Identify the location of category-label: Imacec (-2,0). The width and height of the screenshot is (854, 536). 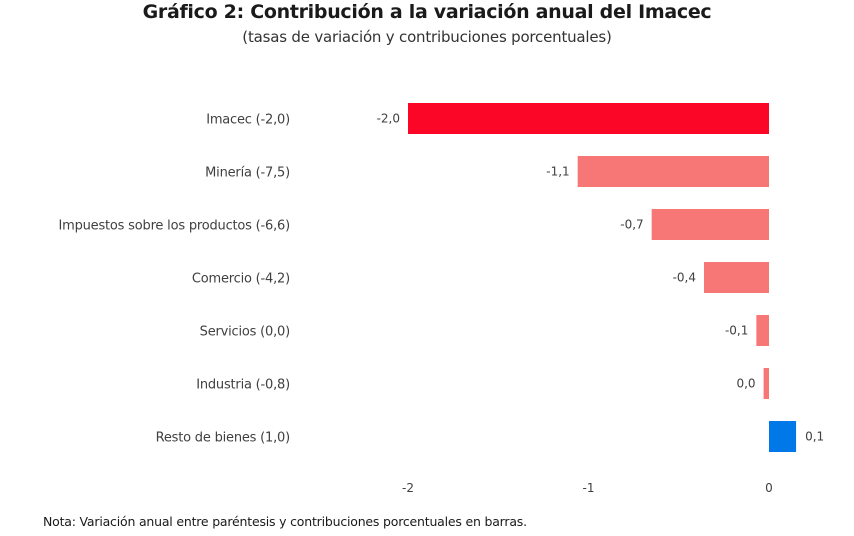
(248, 120).